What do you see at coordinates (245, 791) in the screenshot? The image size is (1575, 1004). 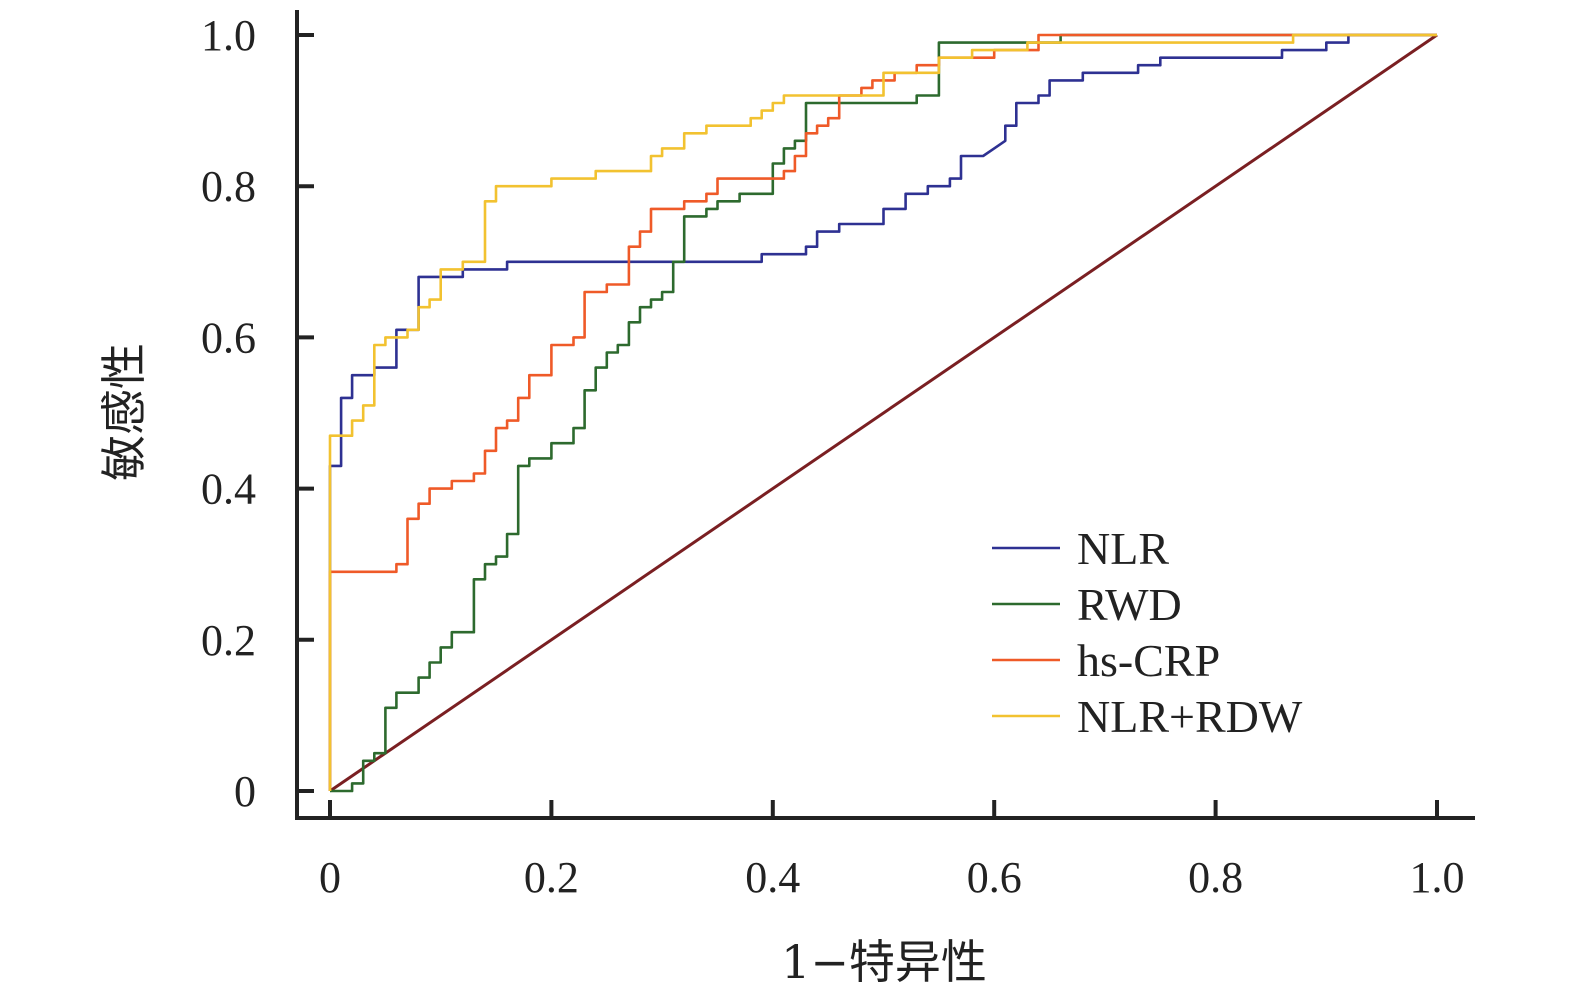 I see `y-tick-label: 0` at bounding box center [245, 791].